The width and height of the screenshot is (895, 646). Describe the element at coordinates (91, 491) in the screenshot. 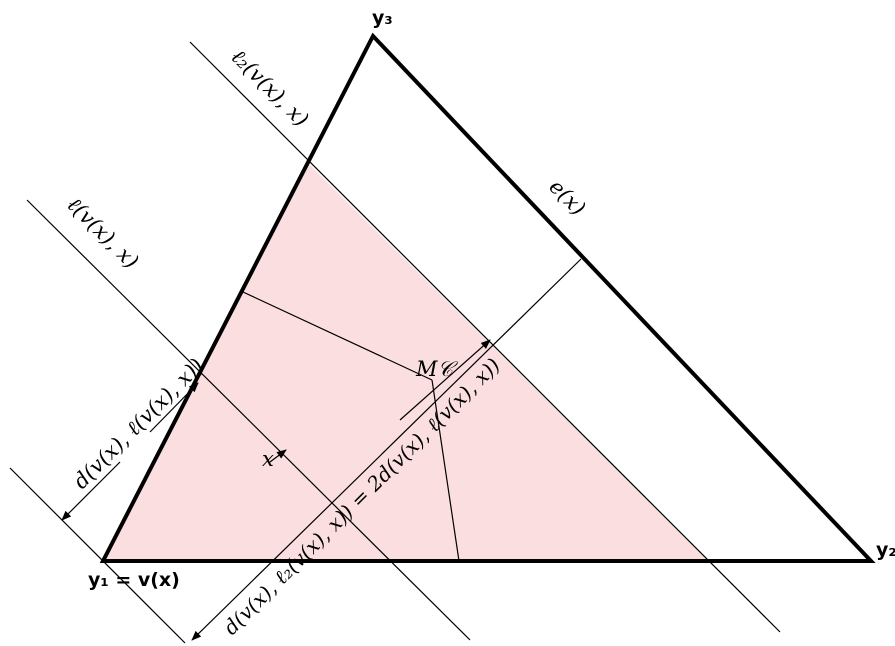

I see `arrow-d1-low` at that location.